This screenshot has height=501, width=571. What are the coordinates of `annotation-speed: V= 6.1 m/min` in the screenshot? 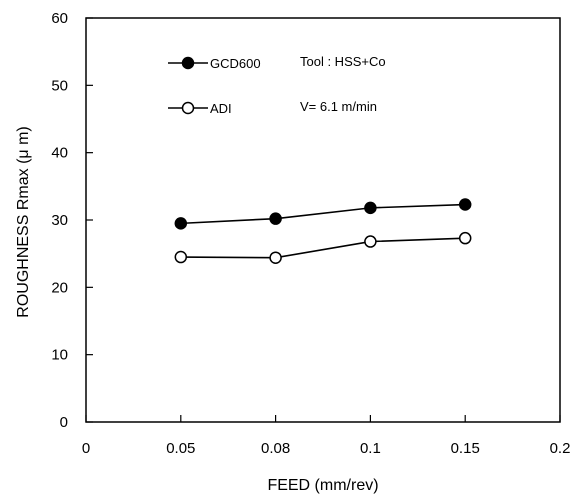 It's located at (338, 106).